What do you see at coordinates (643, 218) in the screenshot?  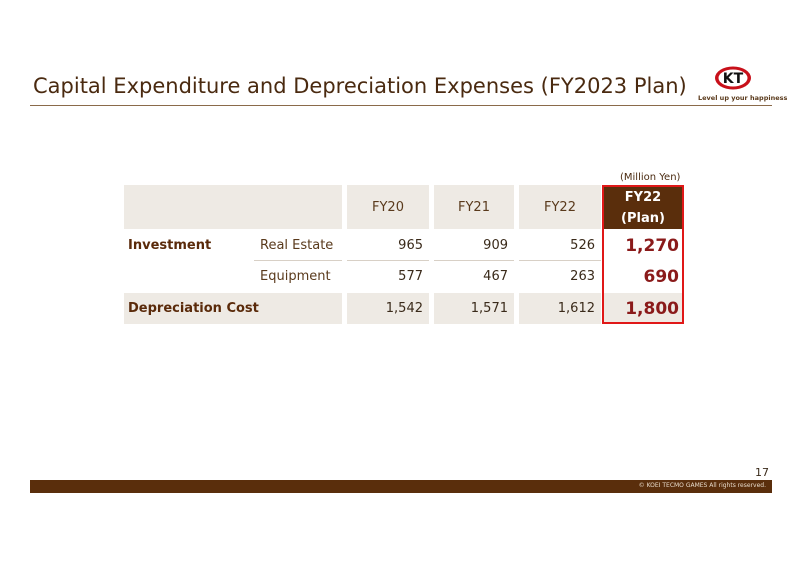 I see `plan-header-line2: (Plan)` at bounding box center [643, 218].